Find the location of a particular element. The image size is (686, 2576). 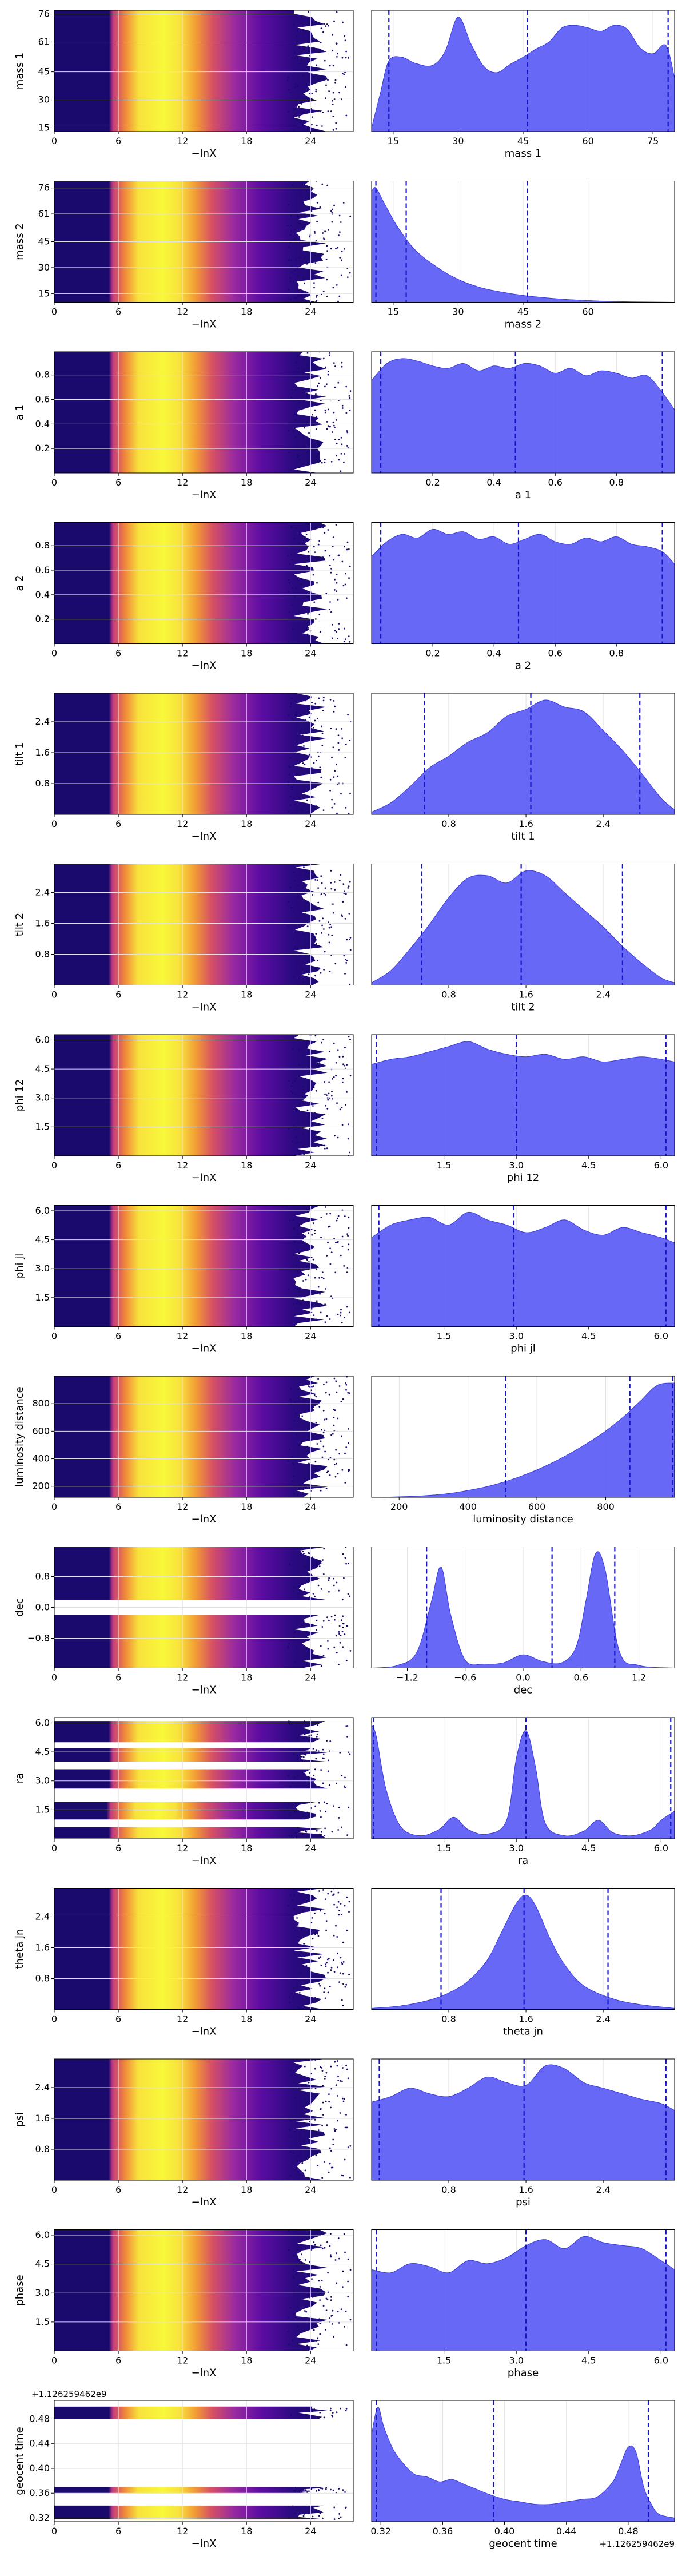

trace-ytick-label: 1.5 is located at coordinates (42, 1126).